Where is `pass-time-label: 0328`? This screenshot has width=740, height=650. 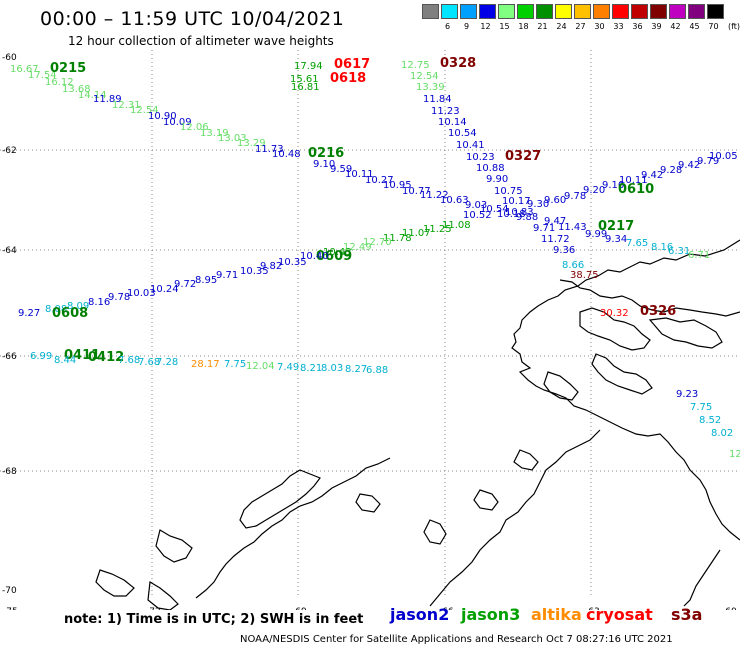 pass-time-label: 0328 is located at coordinates (458, 63).